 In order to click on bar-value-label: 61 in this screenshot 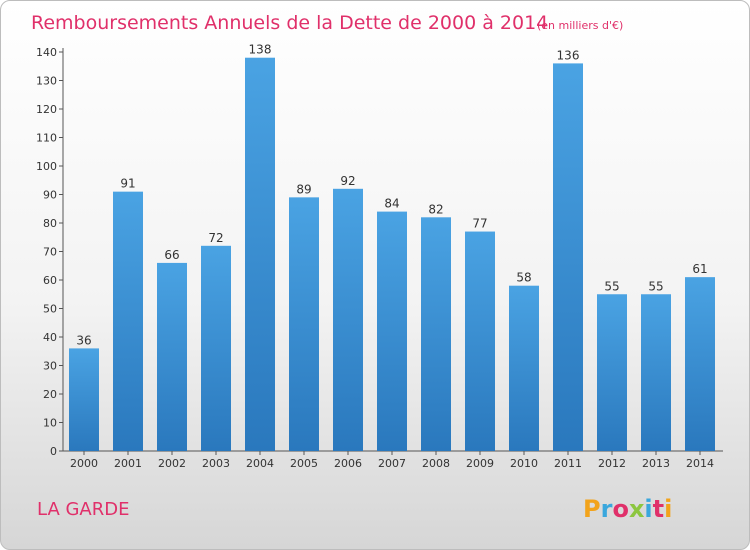, I will do `click(699, 269)`.